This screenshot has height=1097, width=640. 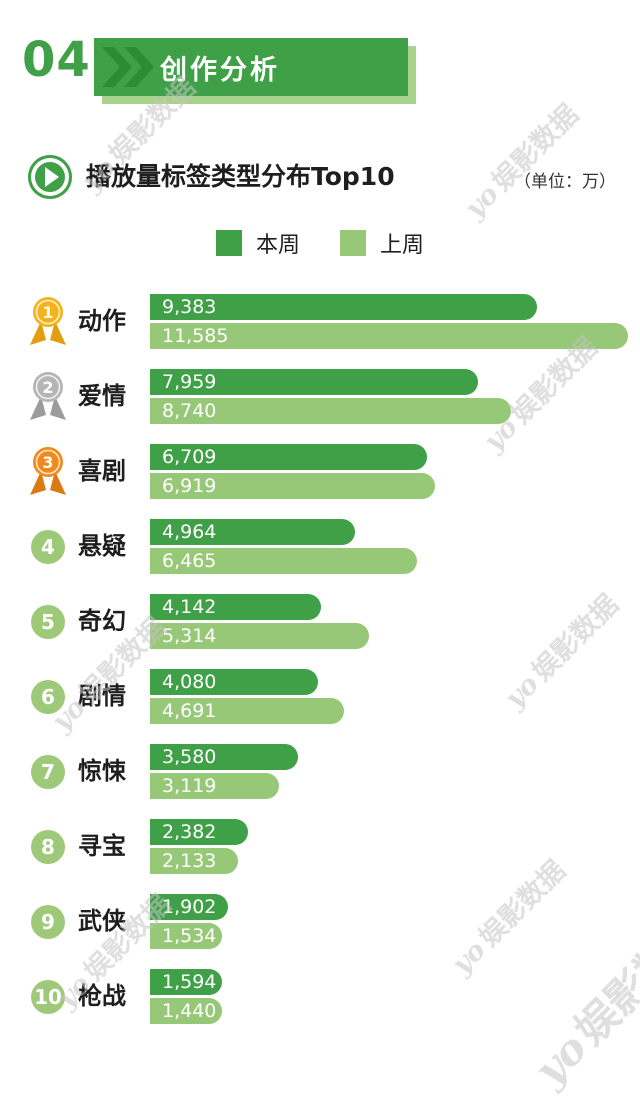 I want to click on chart-row: 6 剧情 4,080 4,691, so click(x=320, y=696).